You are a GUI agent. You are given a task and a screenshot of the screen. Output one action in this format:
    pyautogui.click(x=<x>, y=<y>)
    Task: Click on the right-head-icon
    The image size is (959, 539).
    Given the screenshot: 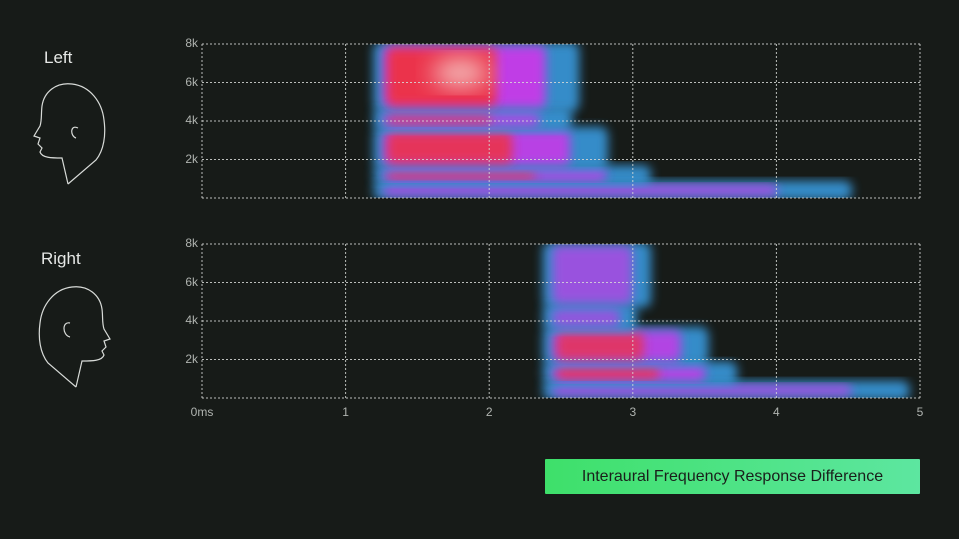 What is the action you would take?
    pyautogui.click(x=74, y=337)
    